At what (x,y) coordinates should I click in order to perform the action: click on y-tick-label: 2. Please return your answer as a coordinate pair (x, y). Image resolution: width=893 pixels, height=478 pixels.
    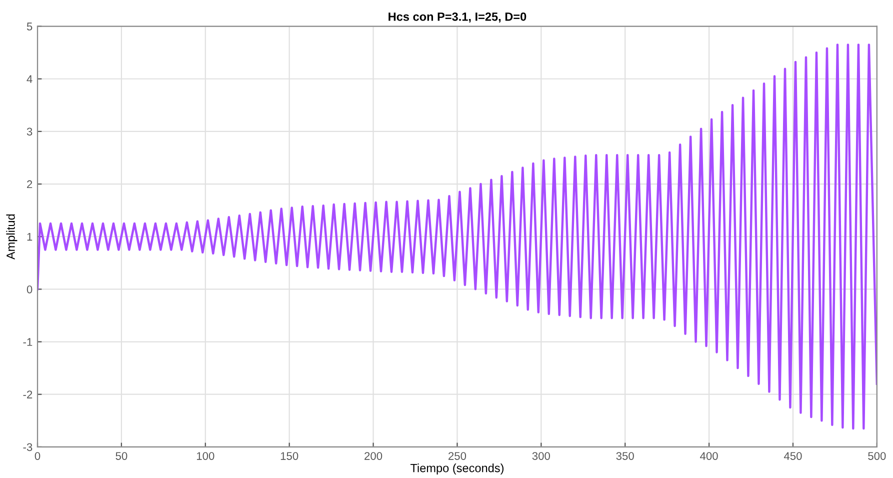
    Looking at the image, I should click on (29, 184).